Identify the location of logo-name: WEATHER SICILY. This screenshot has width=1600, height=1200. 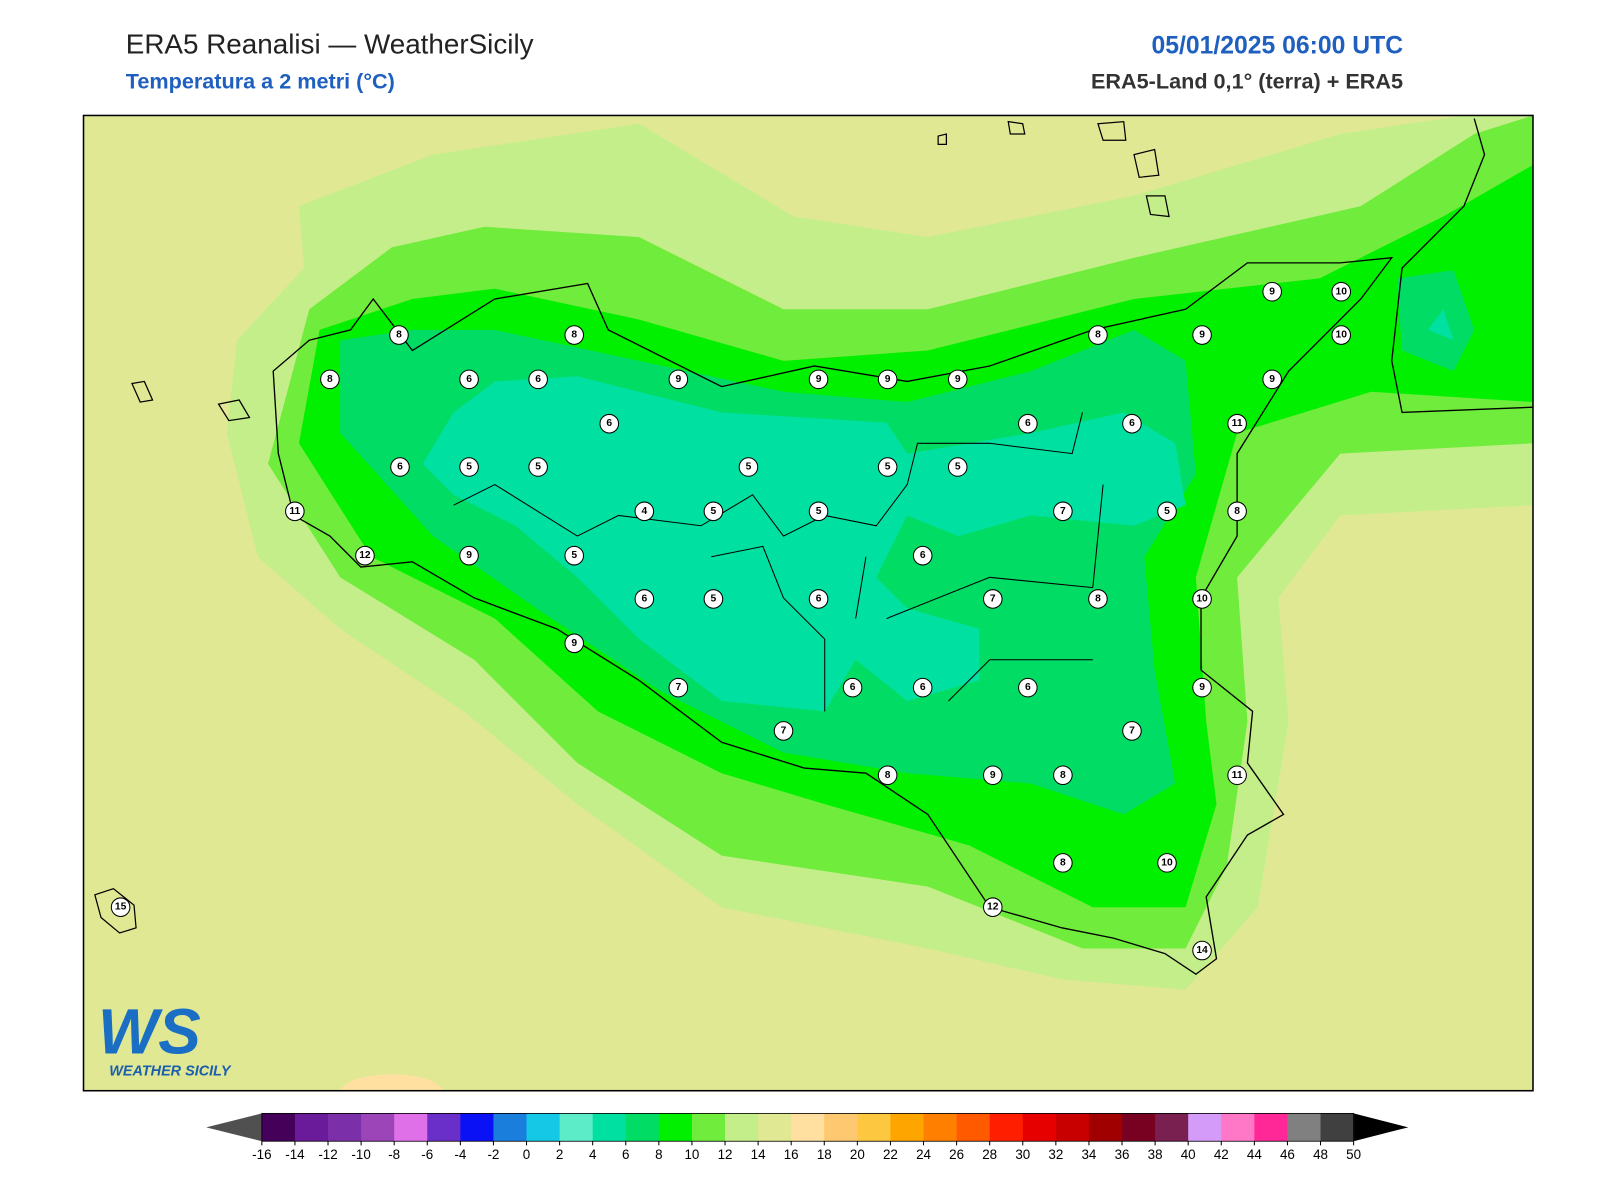
(170, 1071).